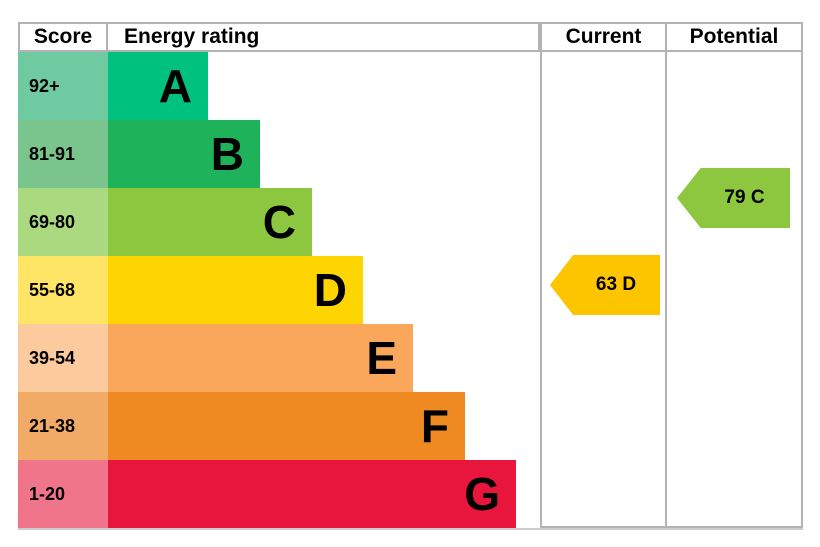  What do you see at coordinates (63, 494) in the screenshot?
I see `score-range: 1-20` at bounding box center [63, 494].